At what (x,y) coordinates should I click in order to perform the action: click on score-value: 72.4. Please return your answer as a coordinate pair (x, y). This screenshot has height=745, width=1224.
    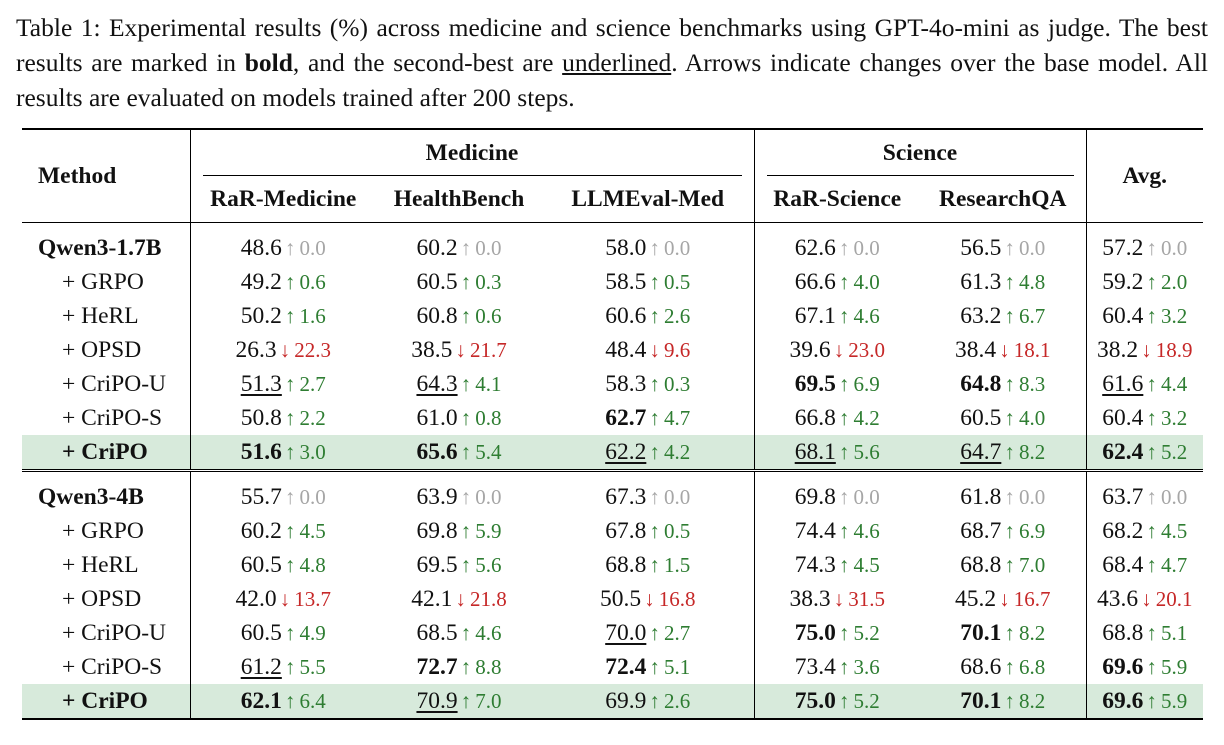
    Looking at the image, I should click on (626, 666).